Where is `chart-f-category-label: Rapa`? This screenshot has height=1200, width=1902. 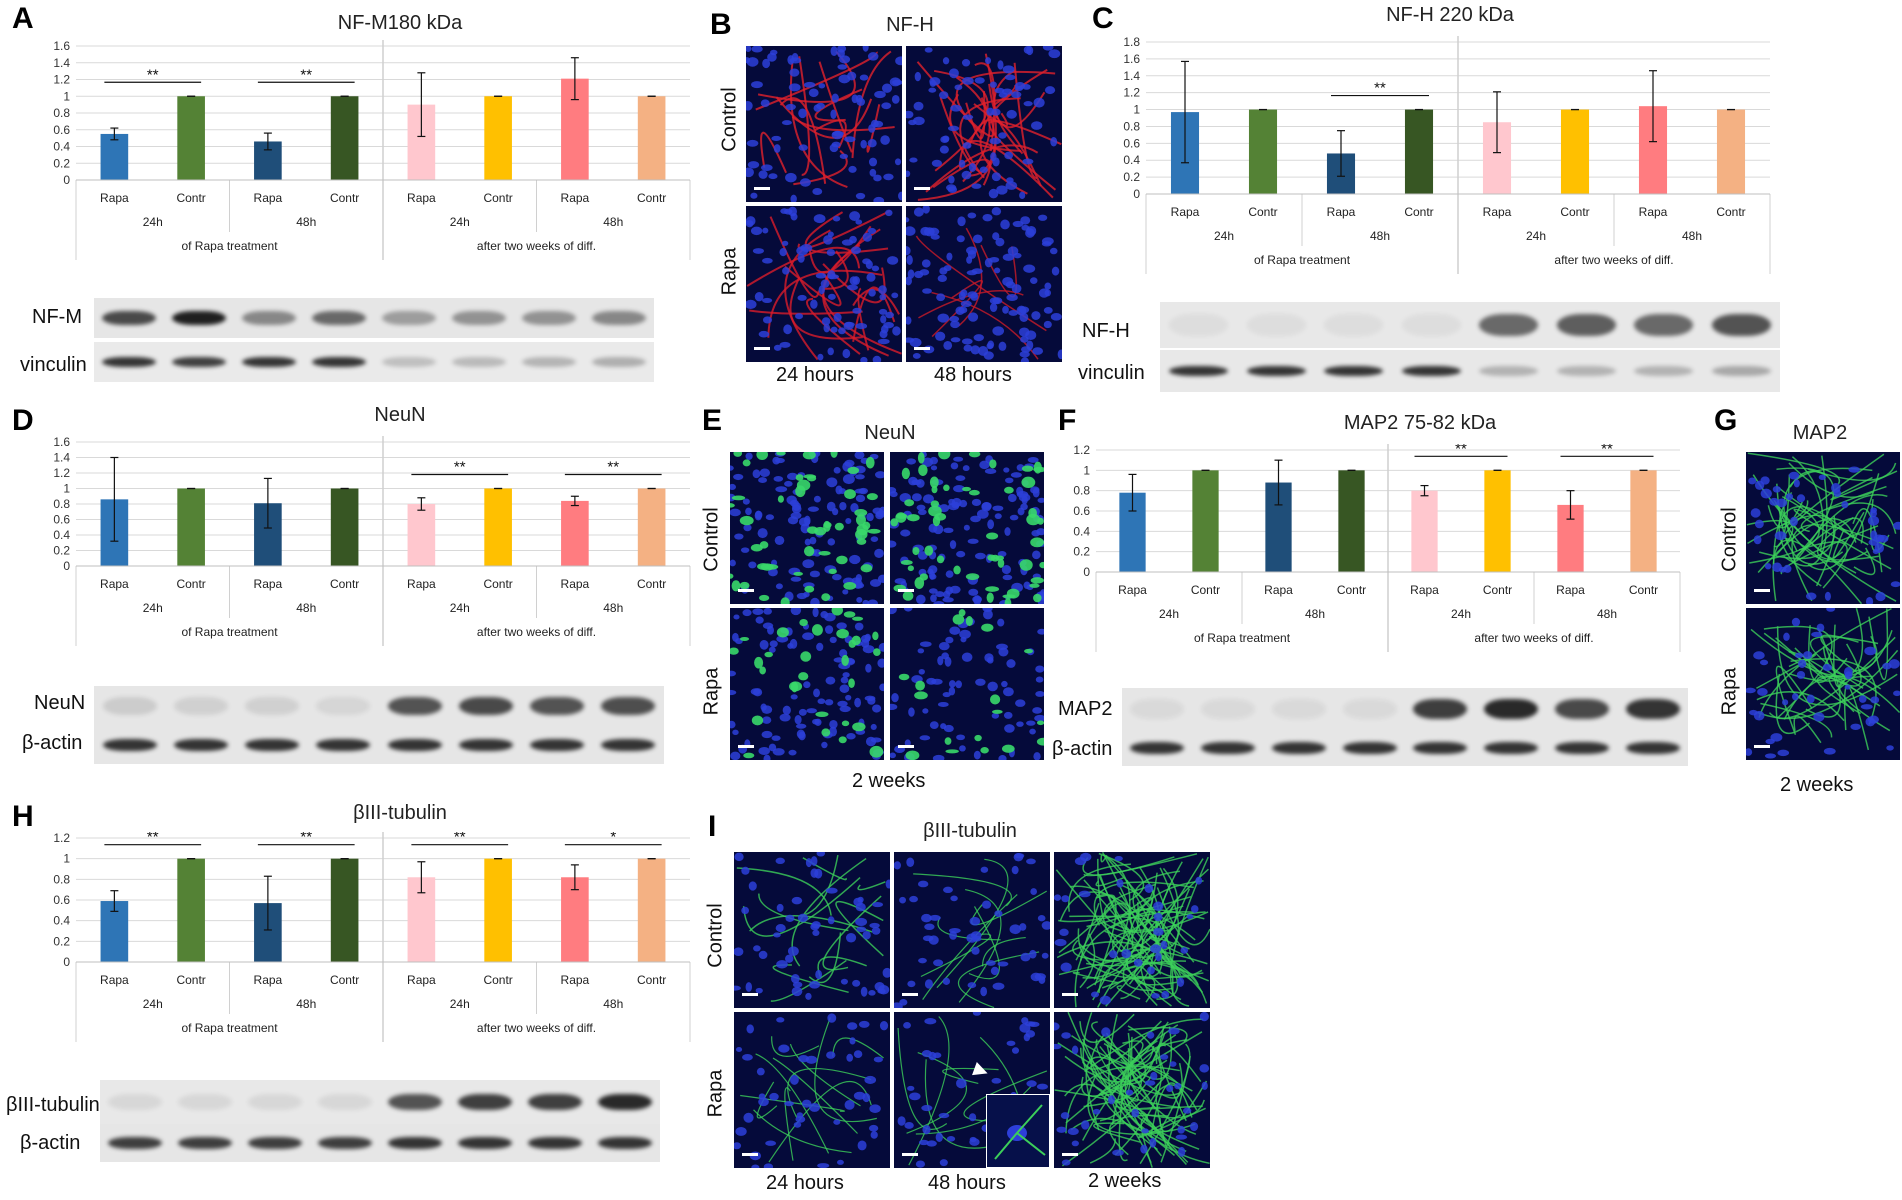 chart-f-category-label: Rapa is located at coordinates (1570, 590).